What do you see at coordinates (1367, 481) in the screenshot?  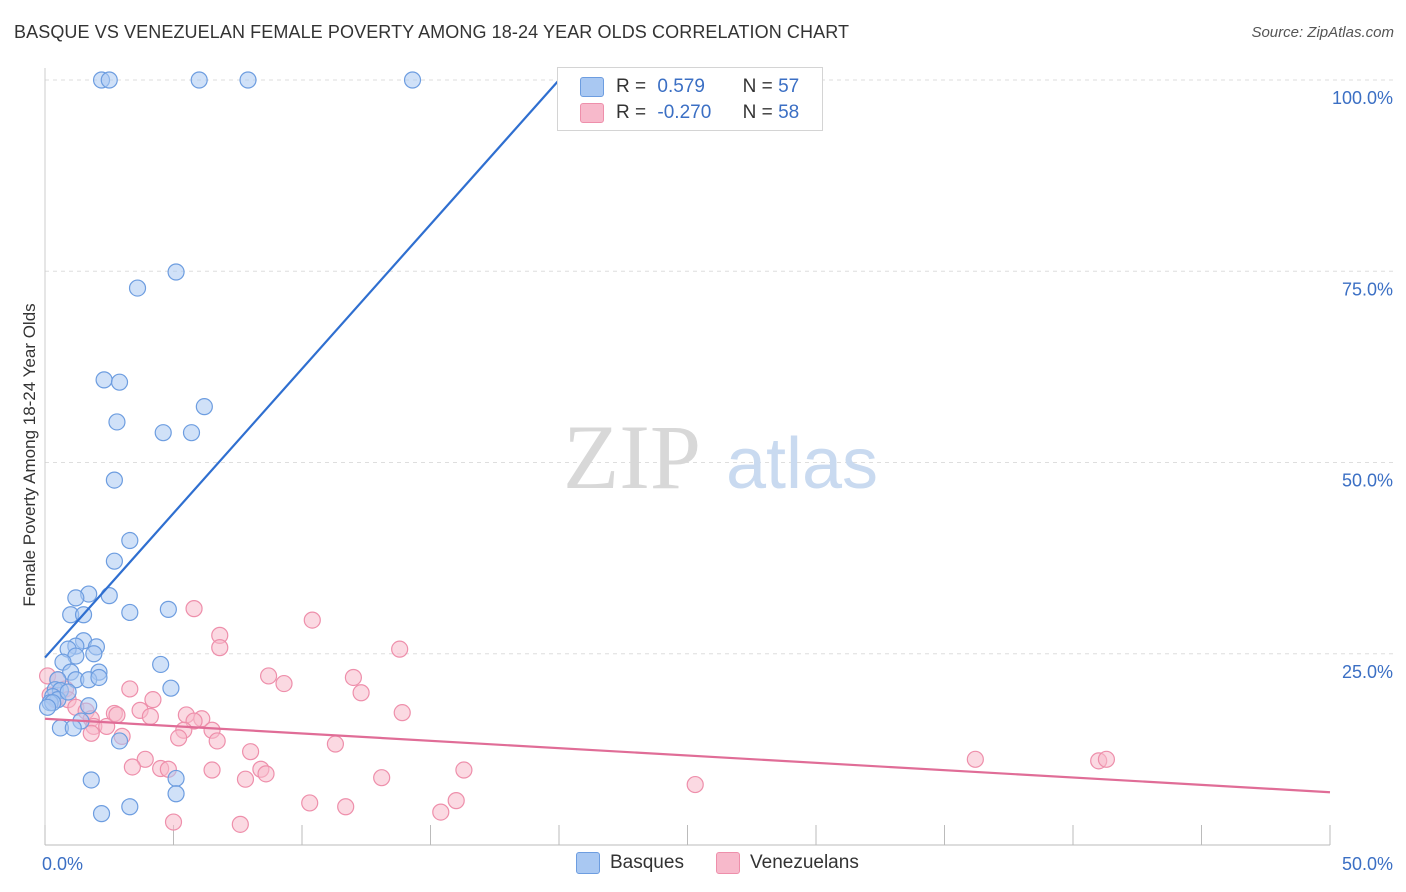 I see `y-tick-label: 50.0%` at bounding box center [1367, 481].